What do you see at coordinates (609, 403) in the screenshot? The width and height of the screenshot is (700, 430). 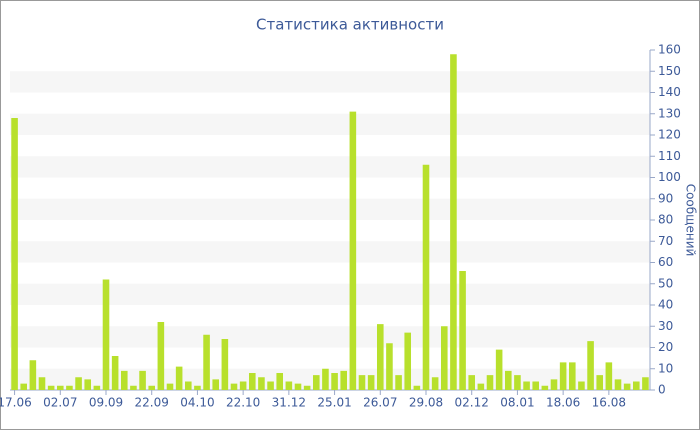 I see `x-tick-label: 16.08` at bounding box center [609, 403].